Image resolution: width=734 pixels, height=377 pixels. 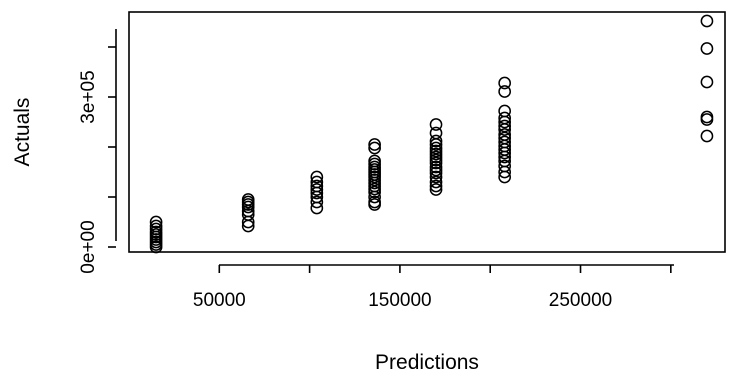 I want to click on x-axis-ticks: 50000 150000 250000, so click(x=432, y=288).